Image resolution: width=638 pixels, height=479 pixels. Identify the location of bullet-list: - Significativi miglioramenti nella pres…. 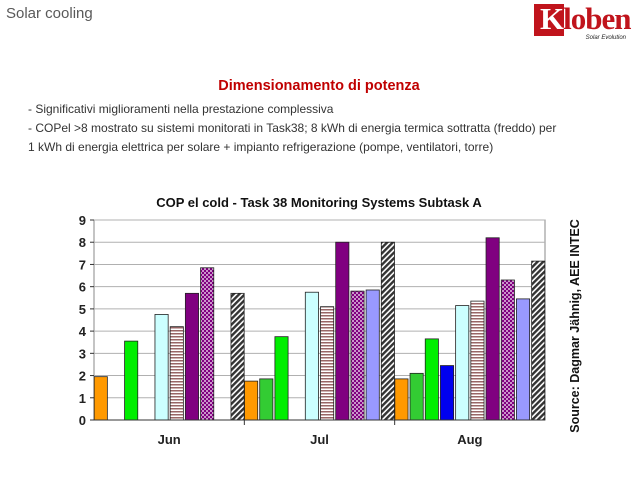
(323, 128).